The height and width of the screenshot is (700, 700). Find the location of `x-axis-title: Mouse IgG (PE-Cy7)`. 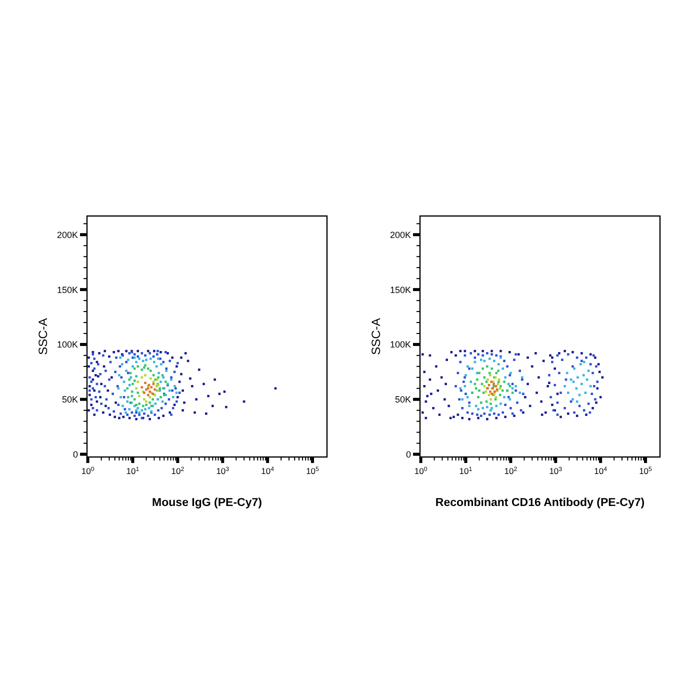

x-axis-title: Mouse IgG (PE-Cy7) is located at coordinates (207, 503).